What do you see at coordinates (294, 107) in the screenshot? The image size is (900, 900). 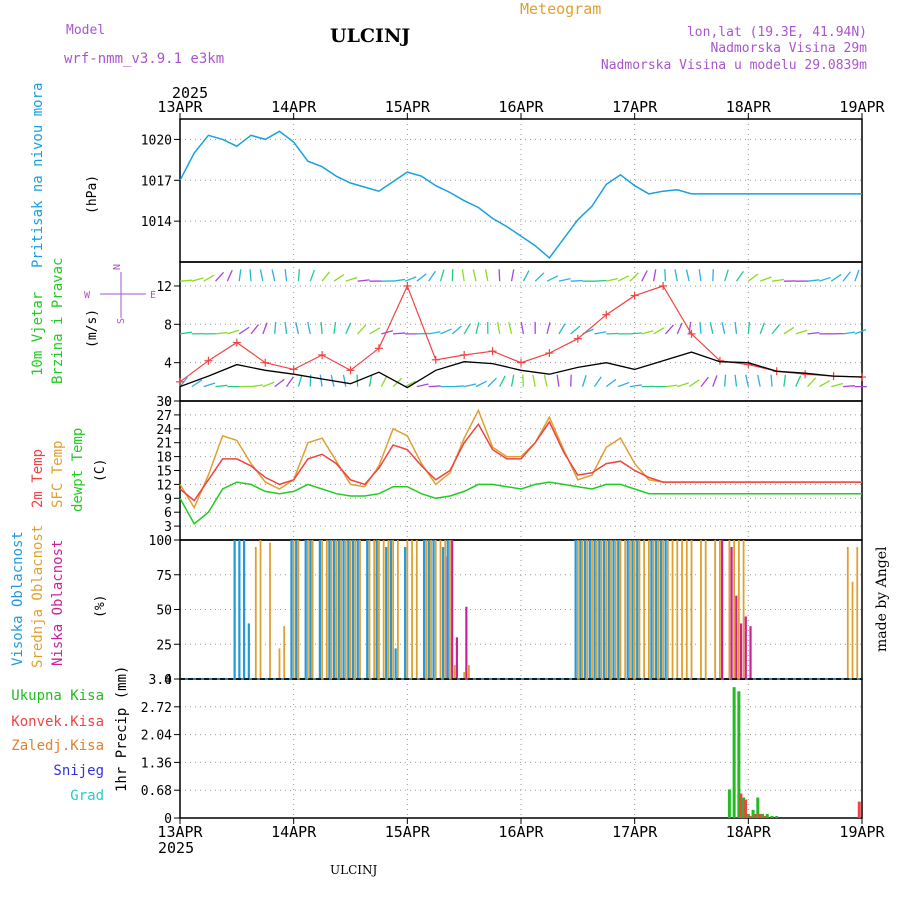 I see `x-label-top: 14APR` at bounding box center [294, 107].